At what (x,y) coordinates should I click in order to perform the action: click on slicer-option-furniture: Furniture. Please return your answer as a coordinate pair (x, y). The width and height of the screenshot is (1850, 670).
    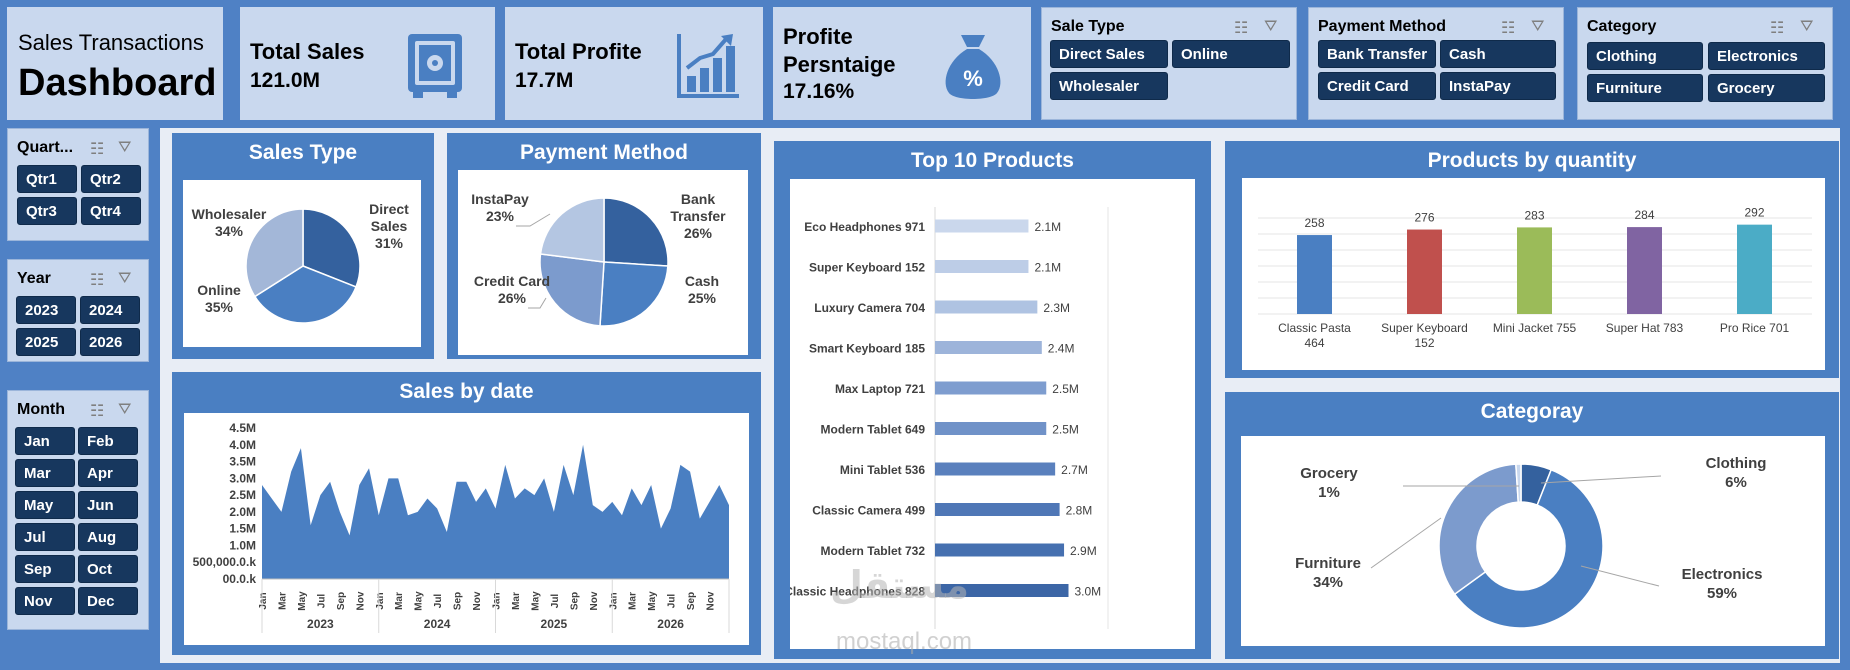
    Looking at the image, I should click on (1645, 88).